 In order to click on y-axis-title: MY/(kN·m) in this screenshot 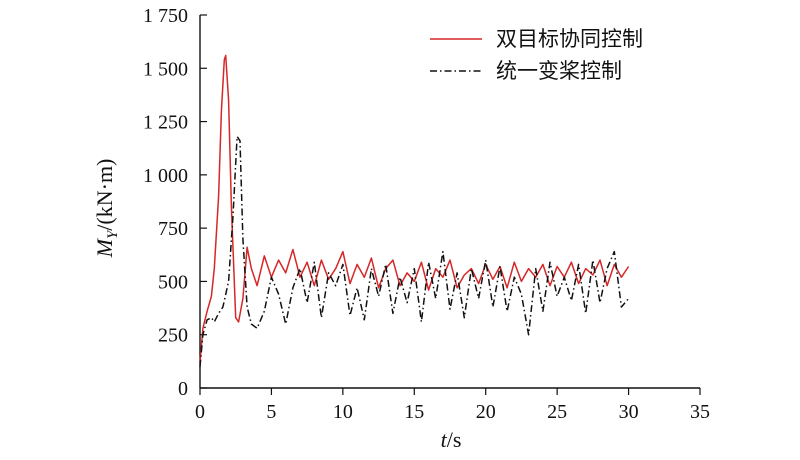, I will do `click(106, 209)`.